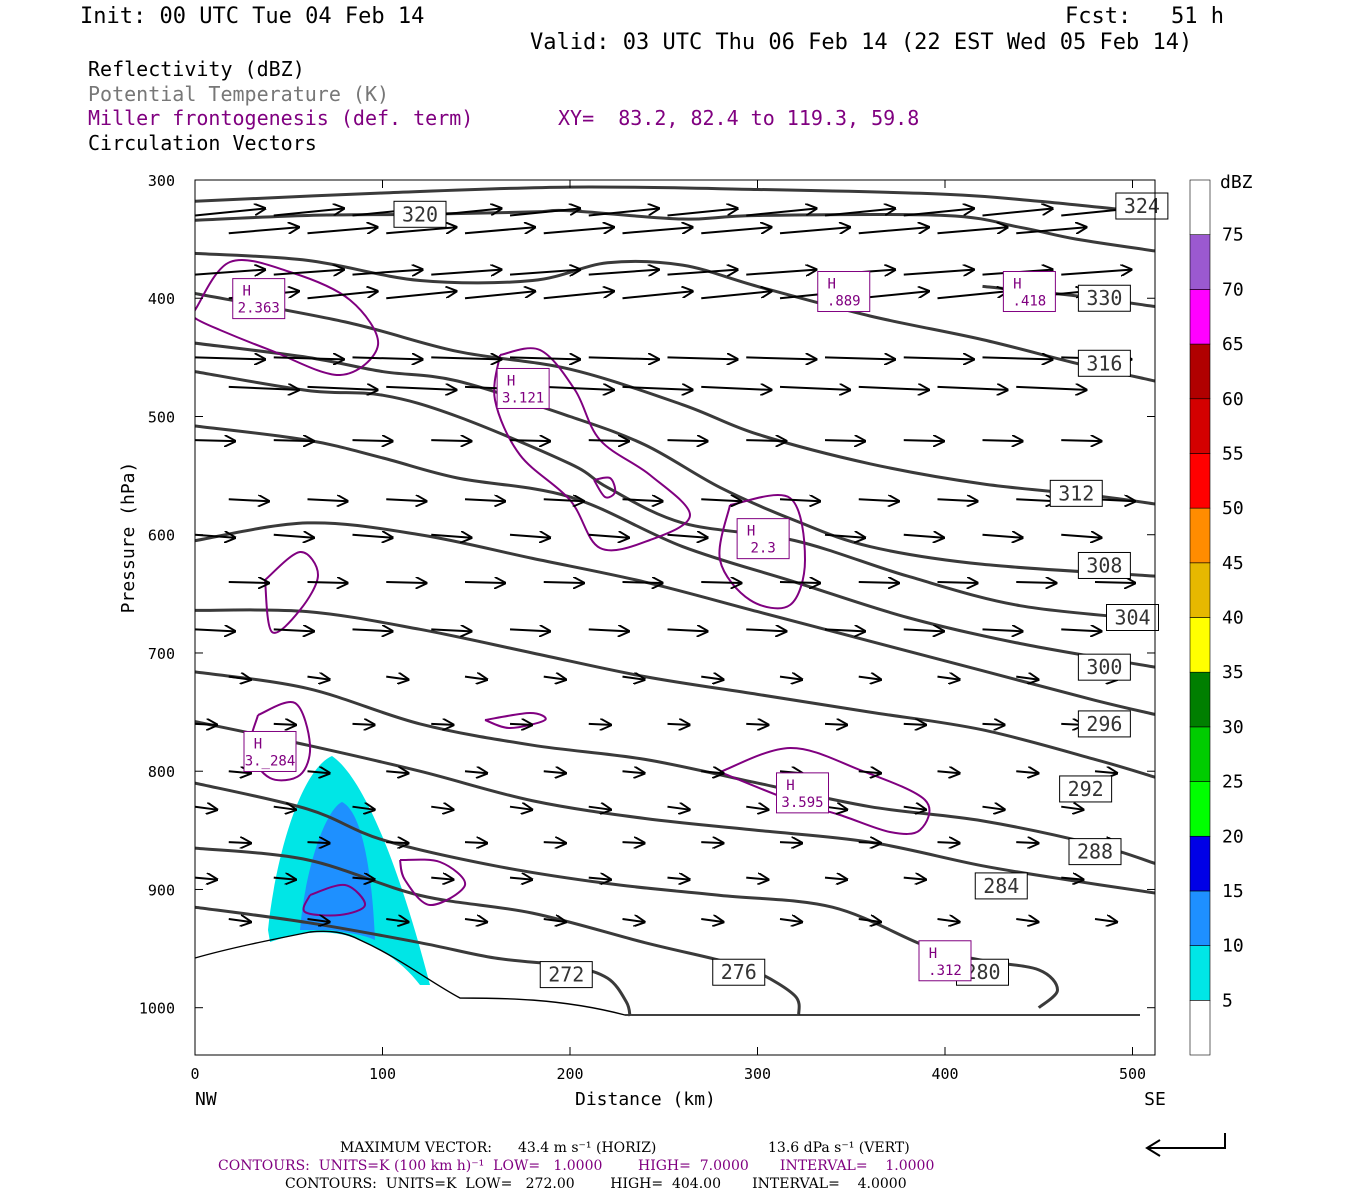  I want to click on colorbar-label: 25, so click(1233, 782).